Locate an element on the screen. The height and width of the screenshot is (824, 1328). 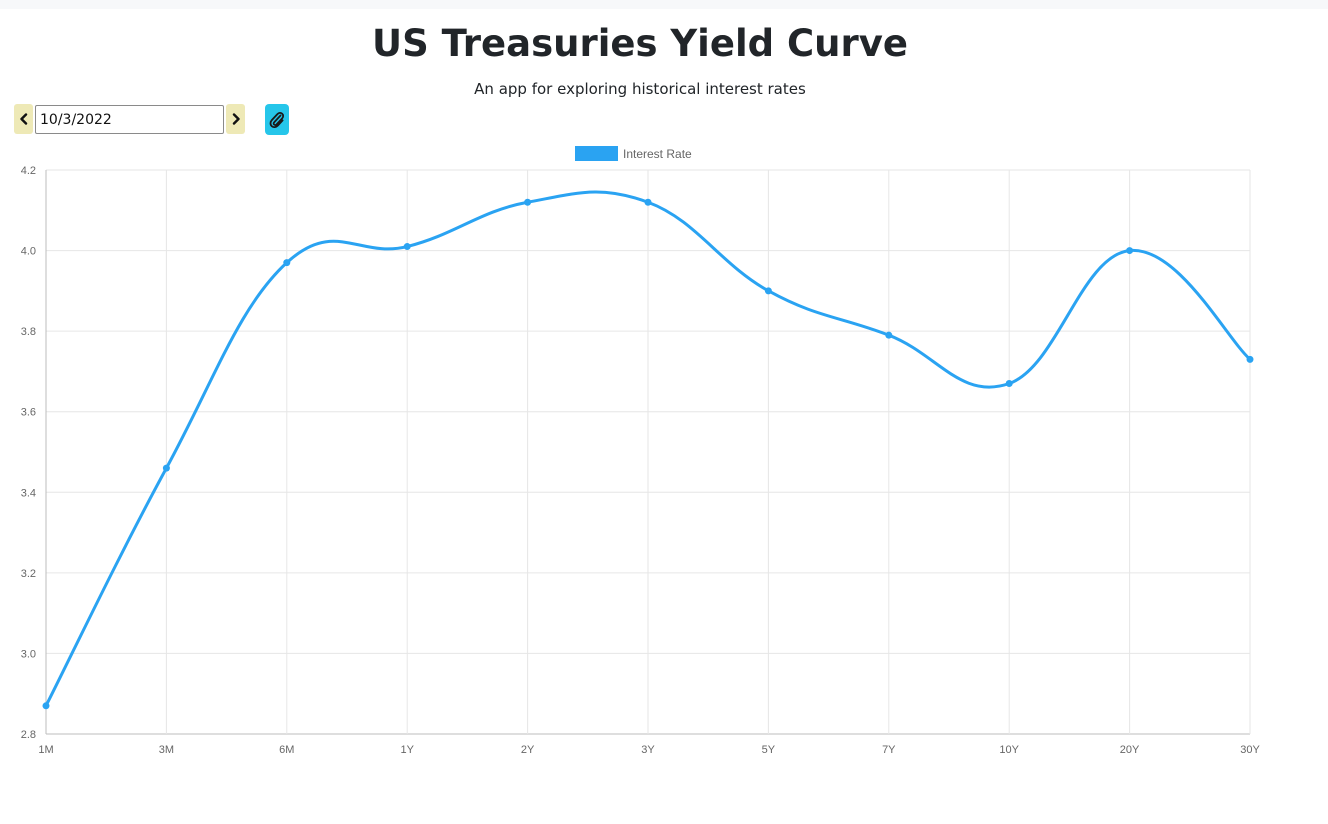
x-tick-label: 1M is located at coordinates (45, 750).